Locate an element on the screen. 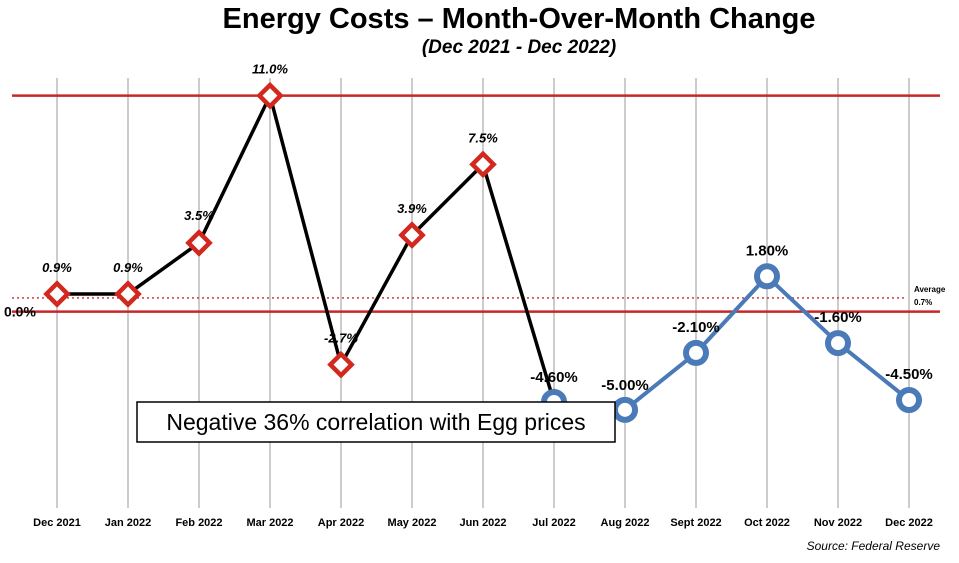 This screenshot has width=959, height=563. data-label: -1.60% is located at coordinates (838, 317).